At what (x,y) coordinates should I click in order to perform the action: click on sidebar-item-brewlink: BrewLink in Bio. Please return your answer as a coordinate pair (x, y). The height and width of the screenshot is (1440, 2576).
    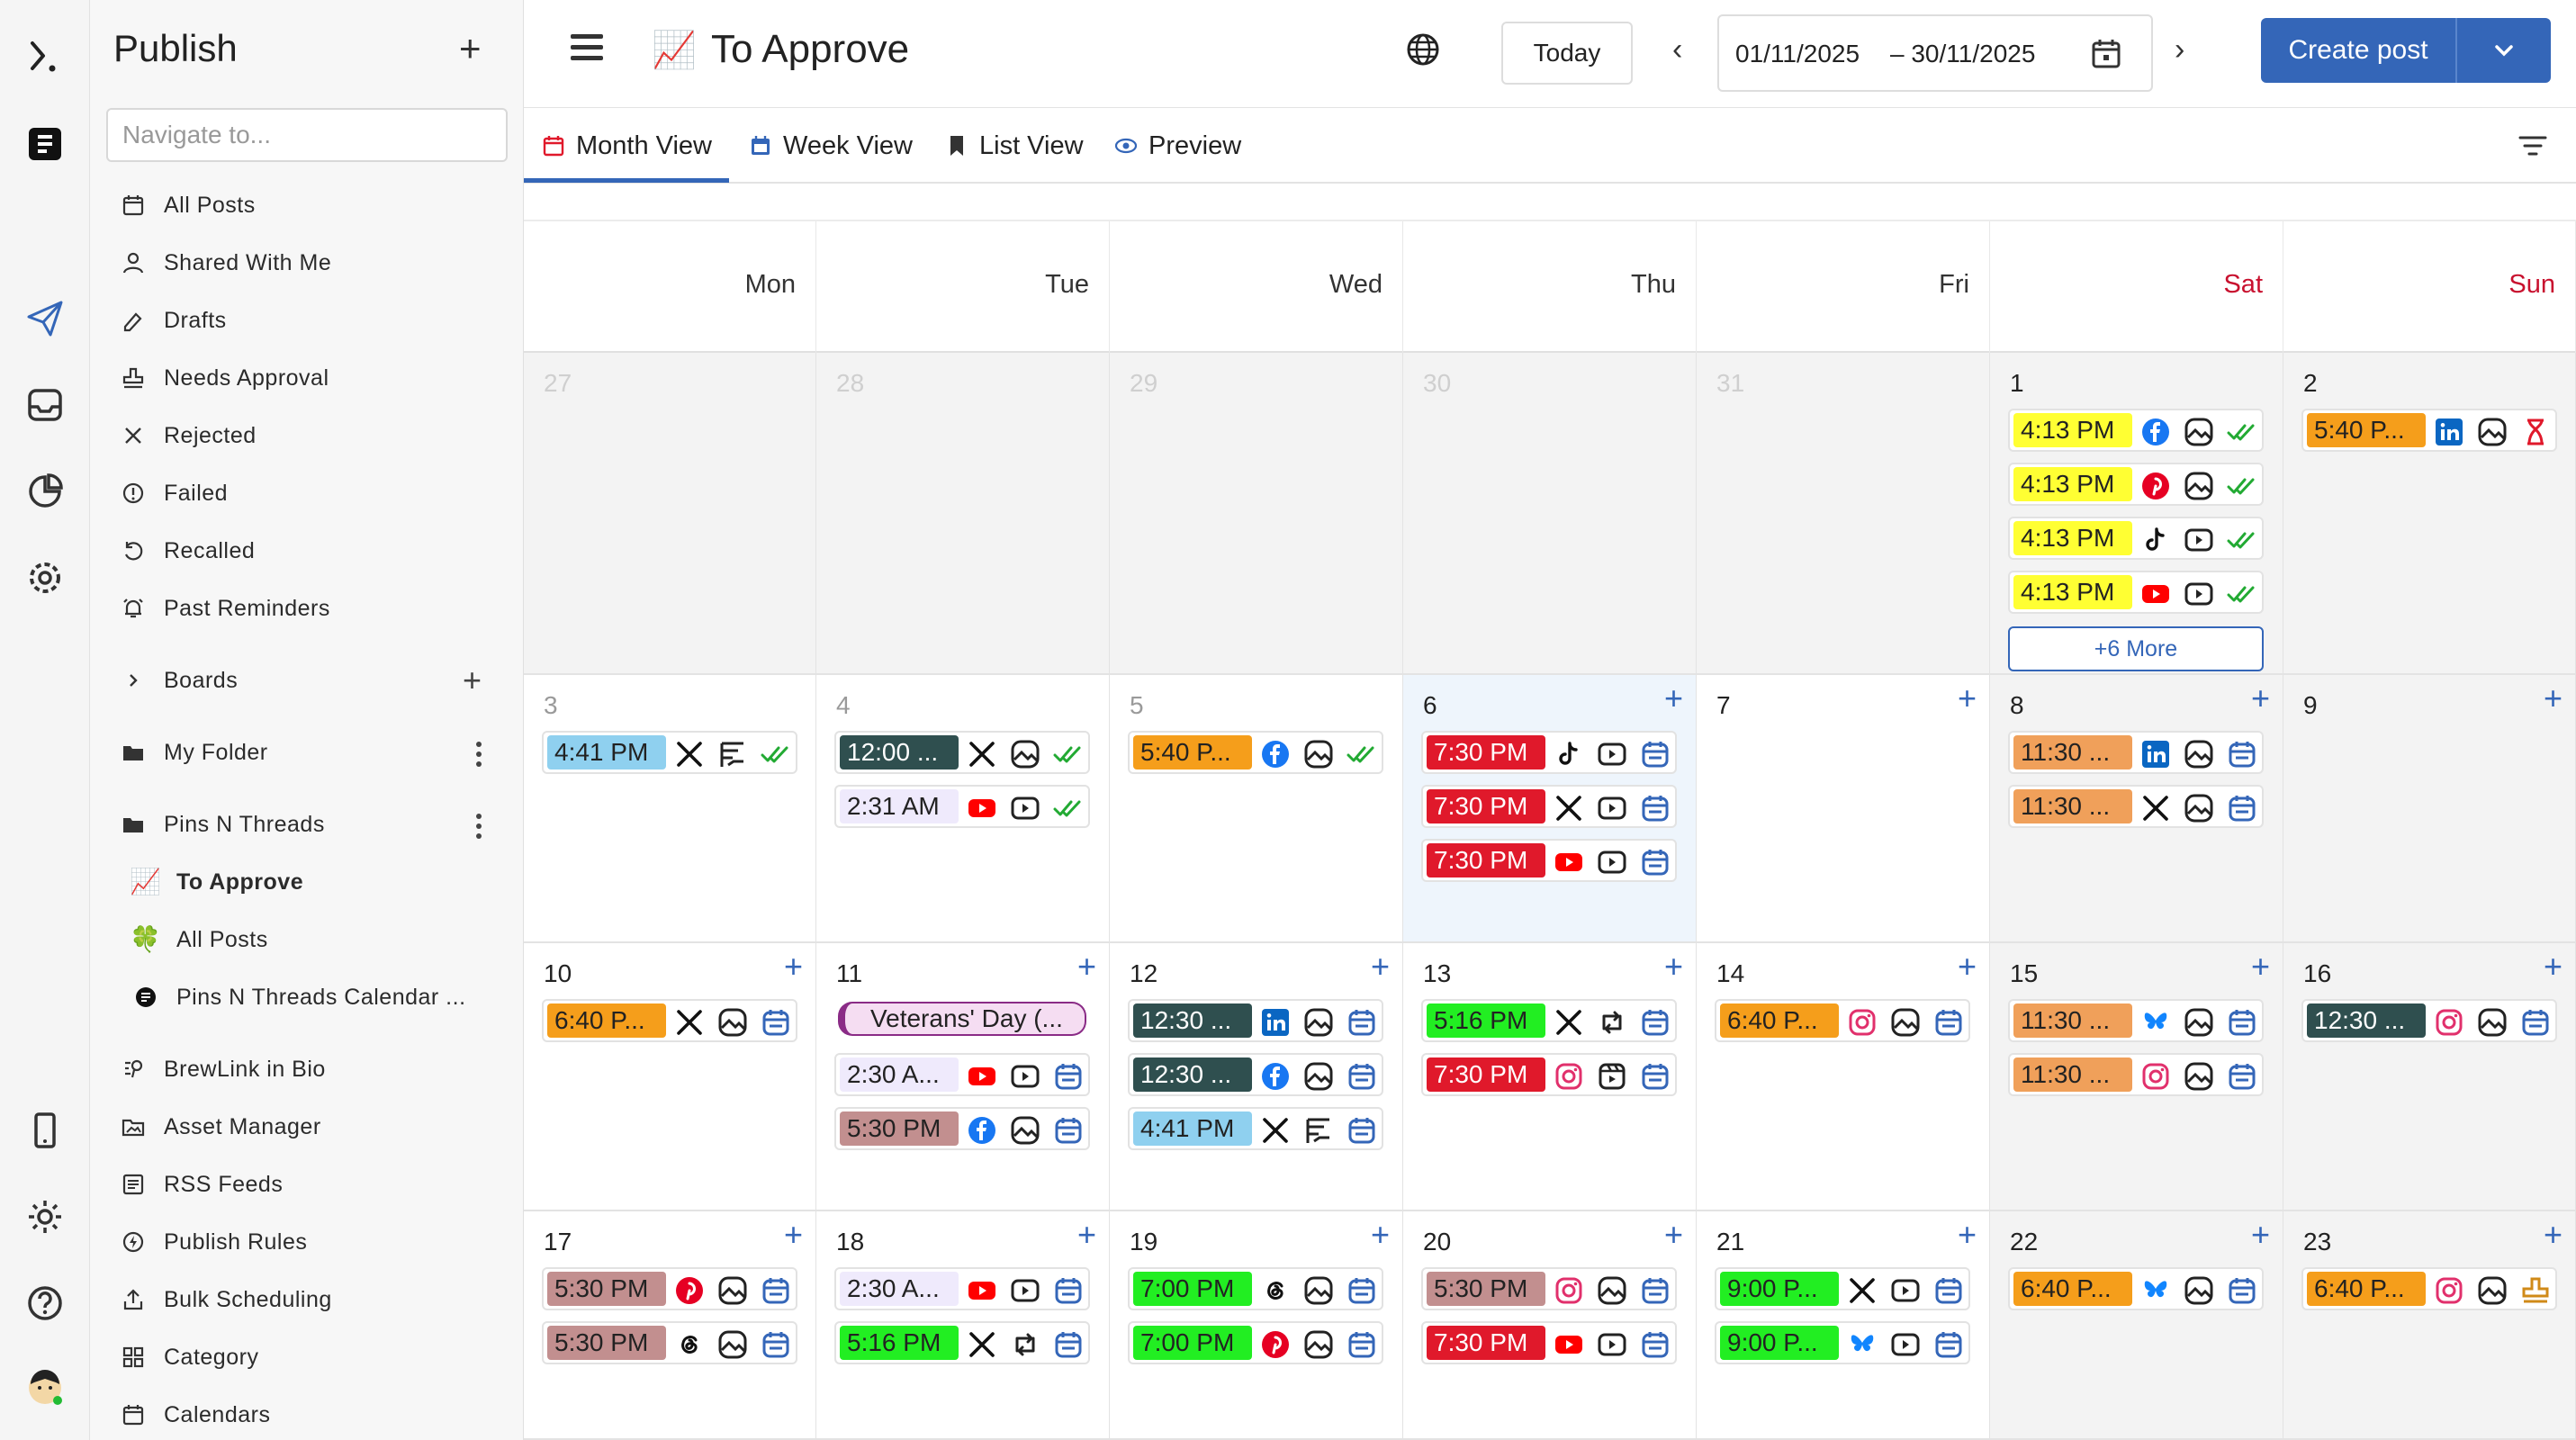
    Looking at the image, I should click on (223, 1069).